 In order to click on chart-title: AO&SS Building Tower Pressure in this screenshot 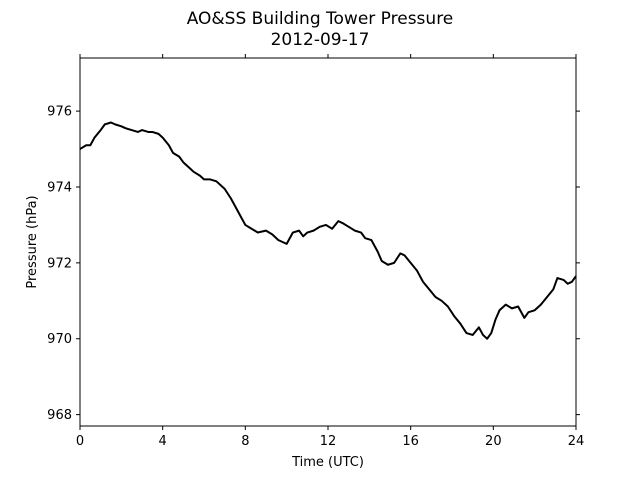, I will do `click(320, 19)`.